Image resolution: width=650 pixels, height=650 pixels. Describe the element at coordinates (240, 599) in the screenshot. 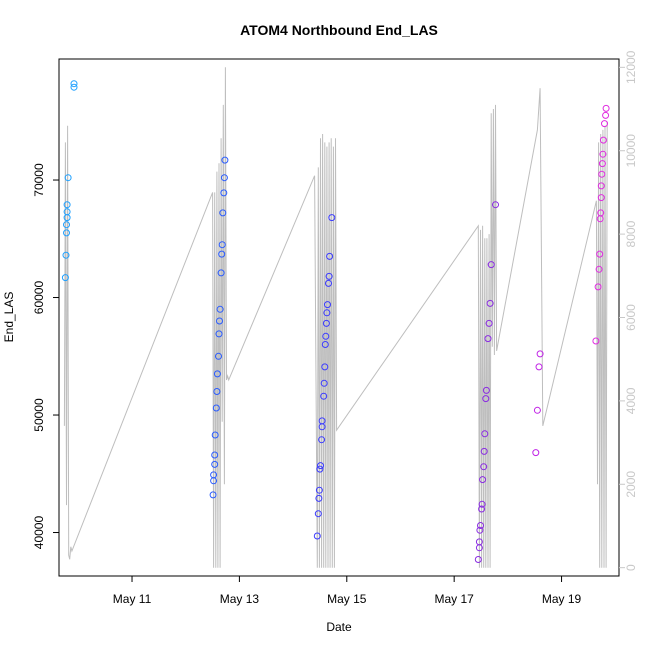

I see `x-tick-label: May 13` at that location.